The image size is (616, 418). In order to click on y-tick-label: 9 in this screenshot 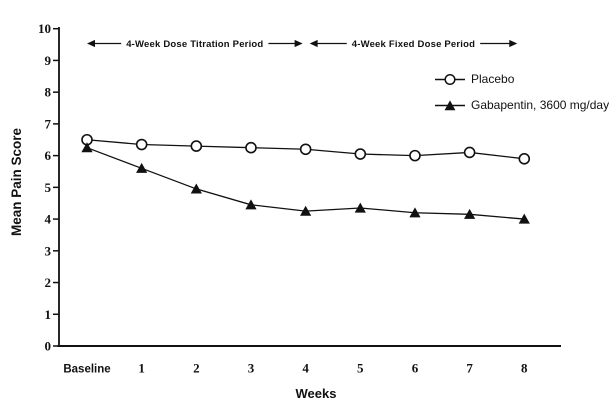, I will do `click(48, 60)`.